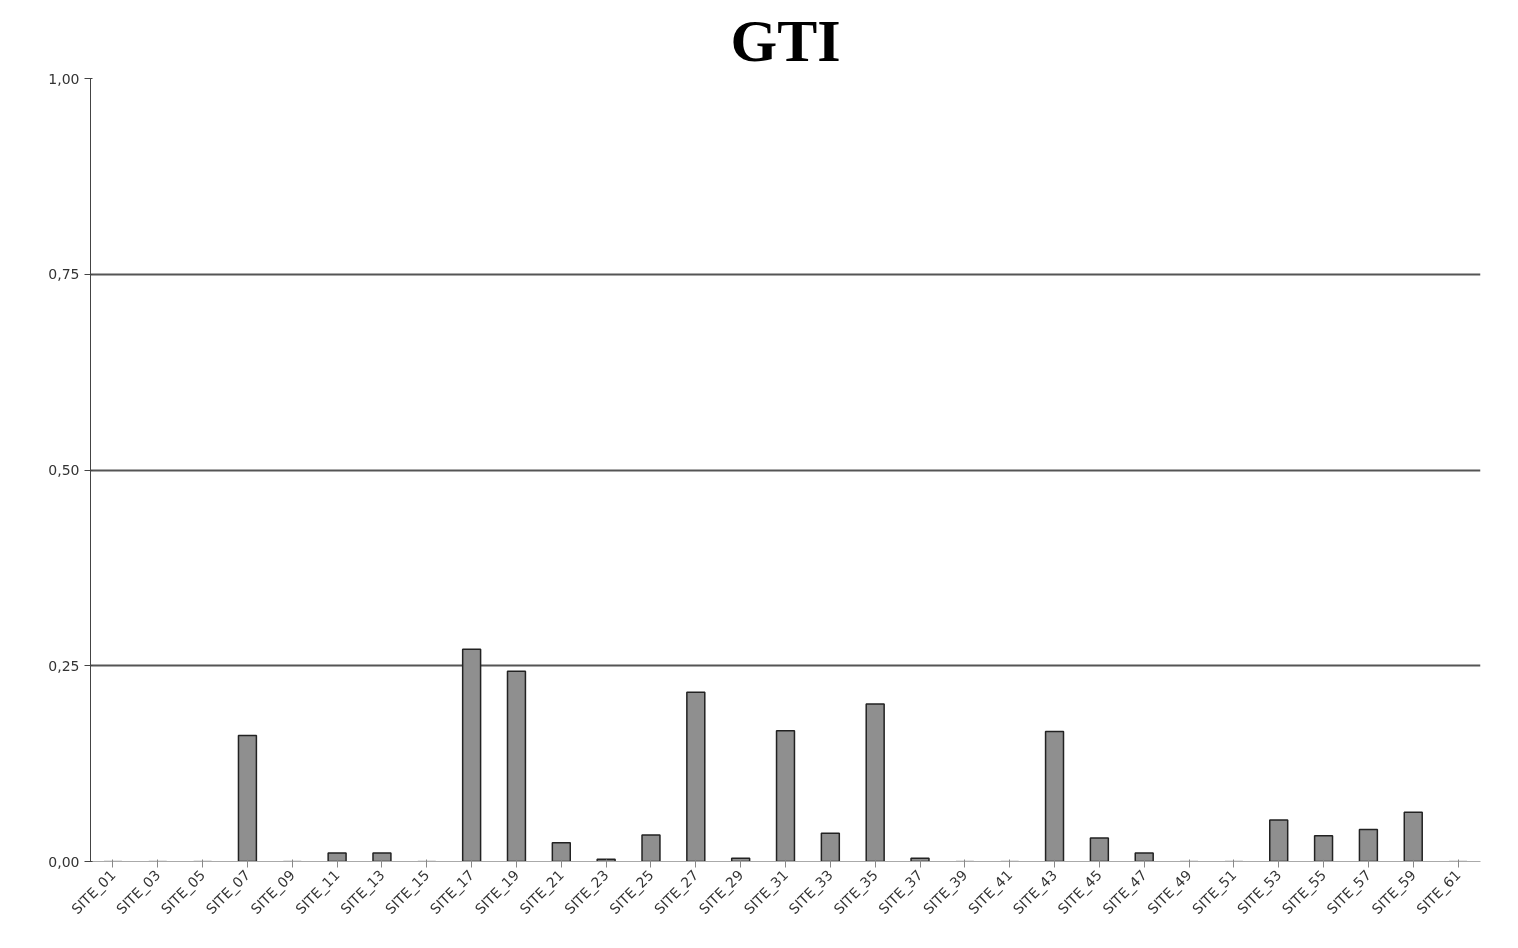 The width and height of the screenshot is (1518, 948). I want to click on y-tick-label: 1,00, so click(64, 78).